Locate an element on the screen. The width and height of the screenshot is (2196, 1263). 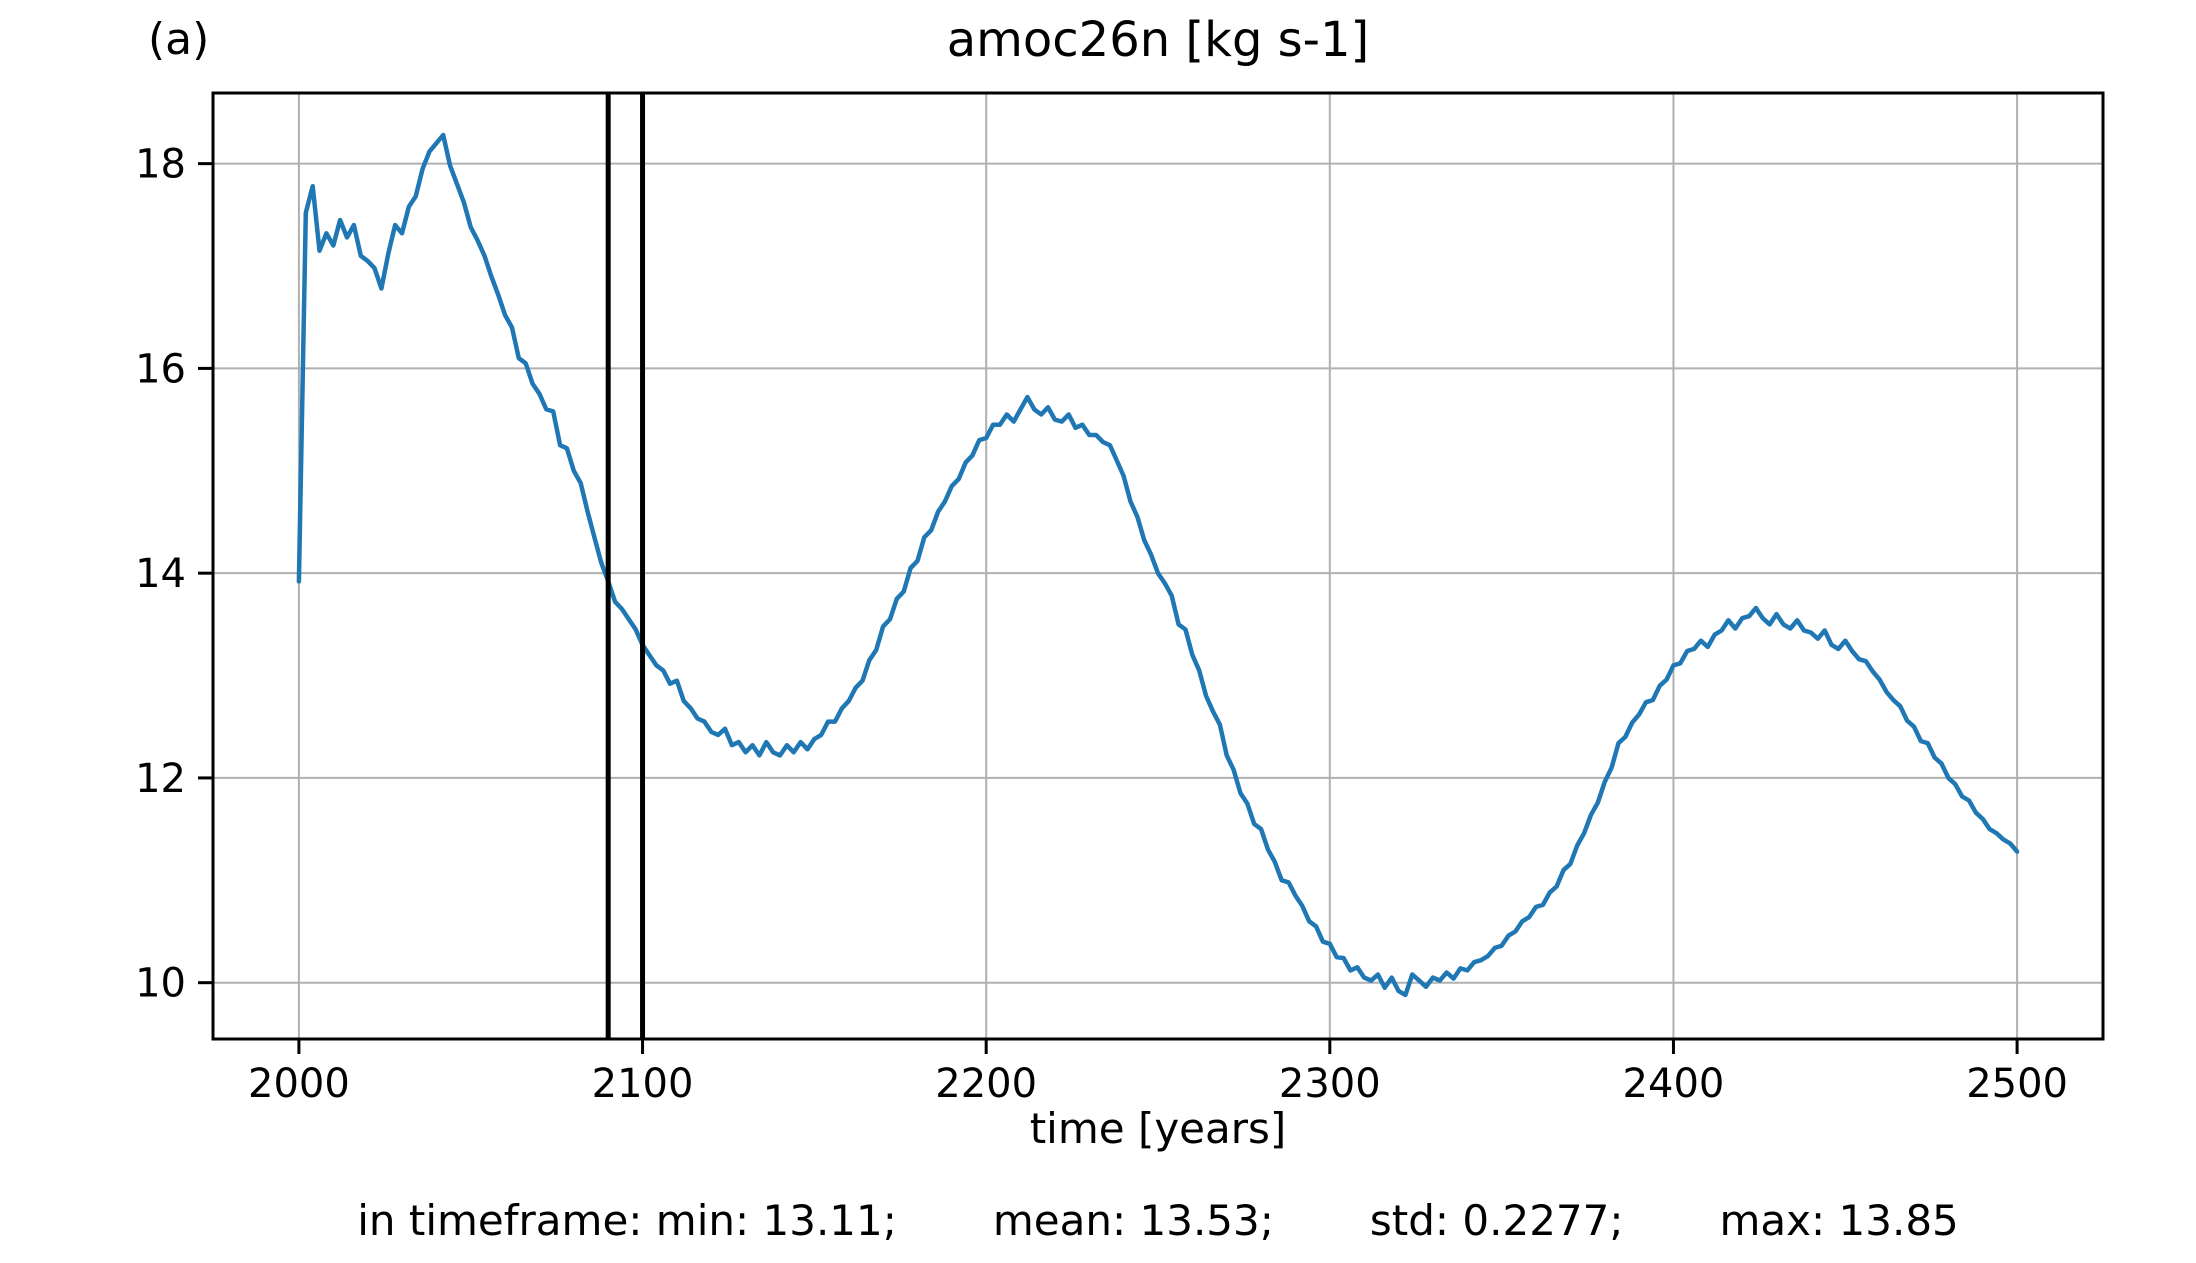
stats-std: std: 0.2277; is located at coordinates (1496, 1220).